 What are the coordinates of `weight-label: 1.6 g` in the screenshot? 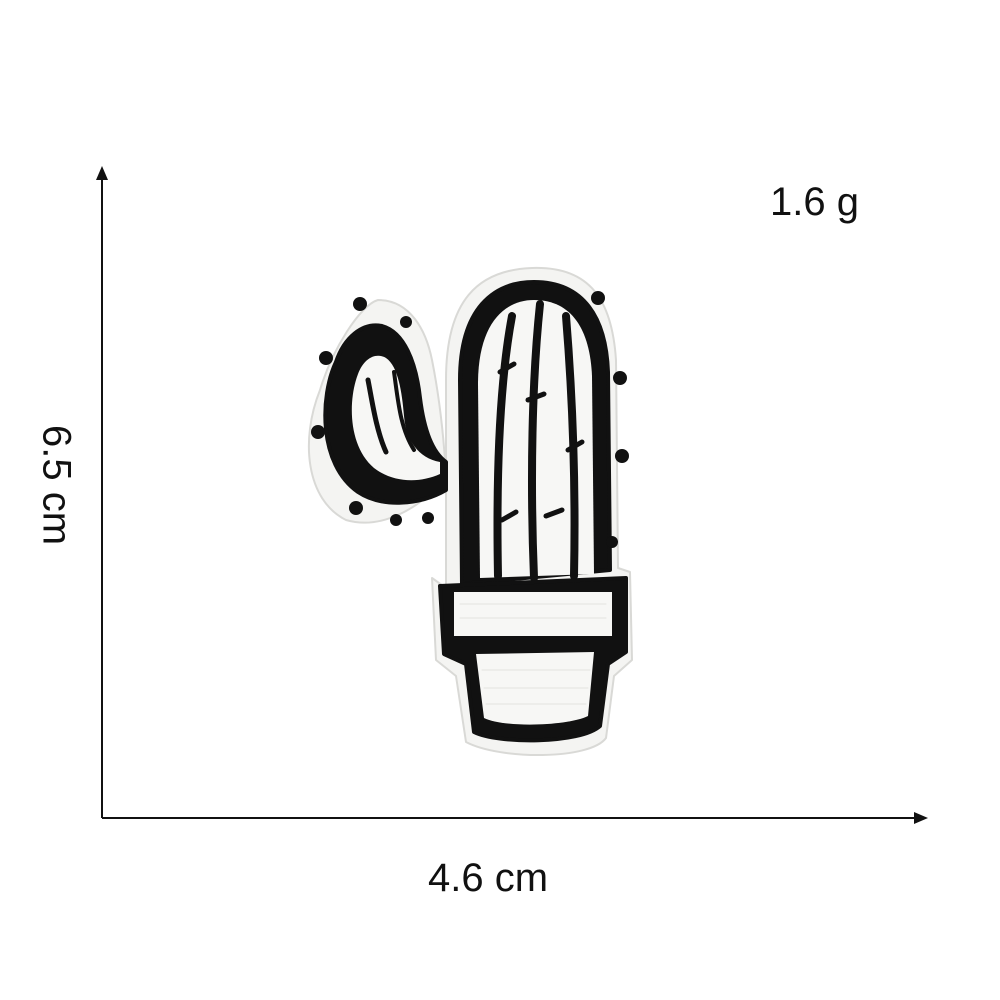 It's located at (814, 202).